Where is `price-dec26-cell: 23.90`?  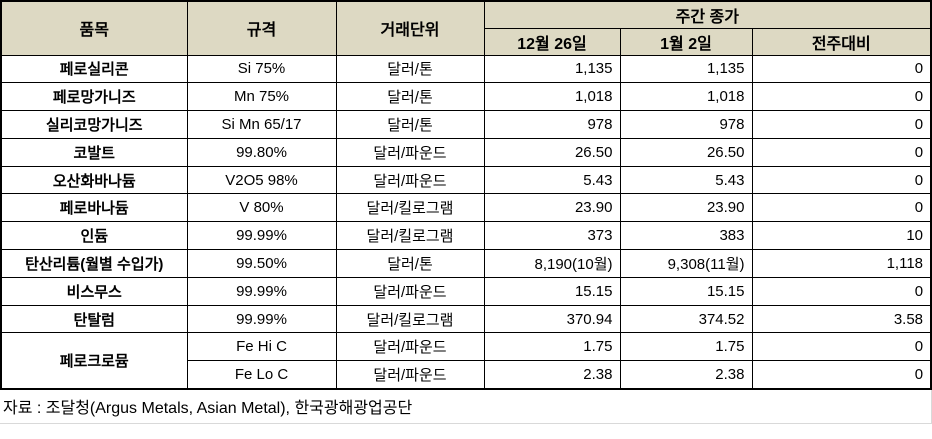 price-dec26-cell: 23.90 is located at coordinates (552, 208).